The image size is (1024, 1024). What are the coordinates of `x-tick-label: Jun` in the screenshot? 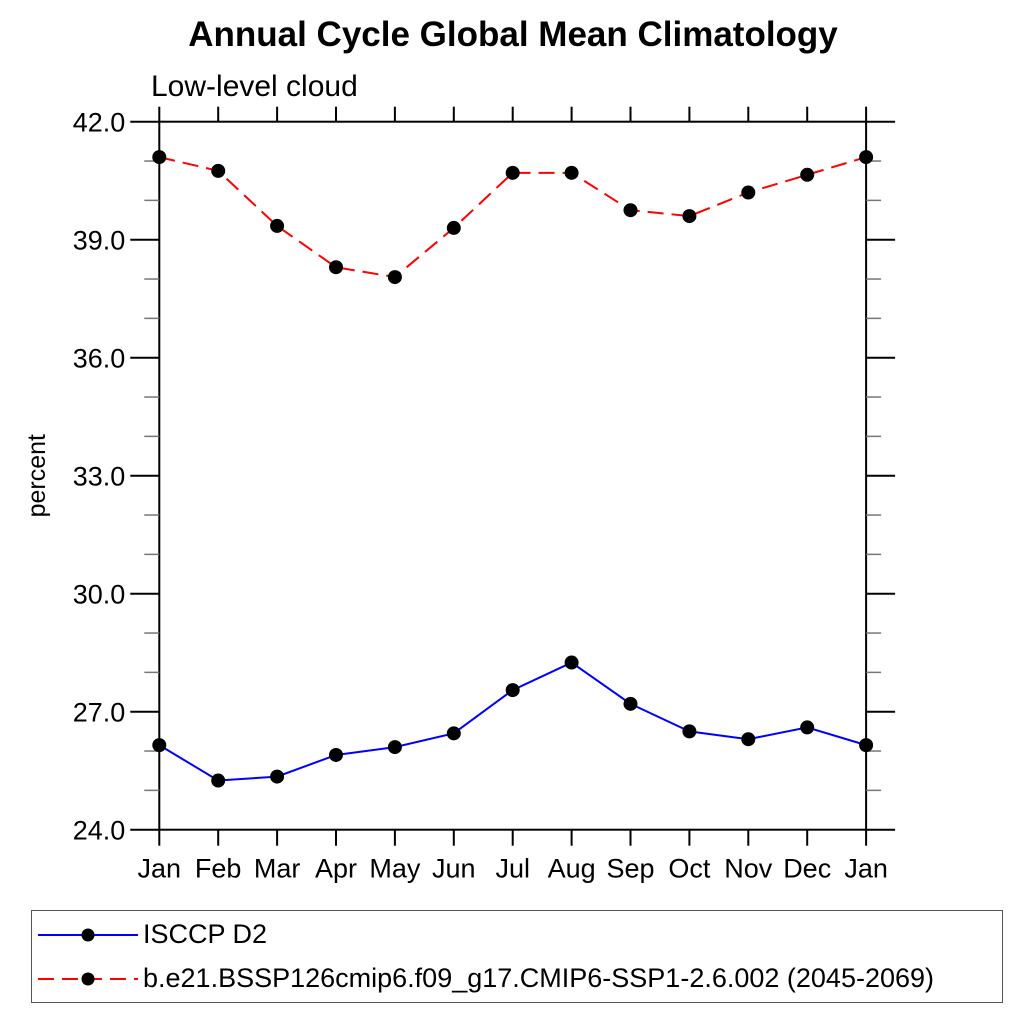 It's located at (454, 869).